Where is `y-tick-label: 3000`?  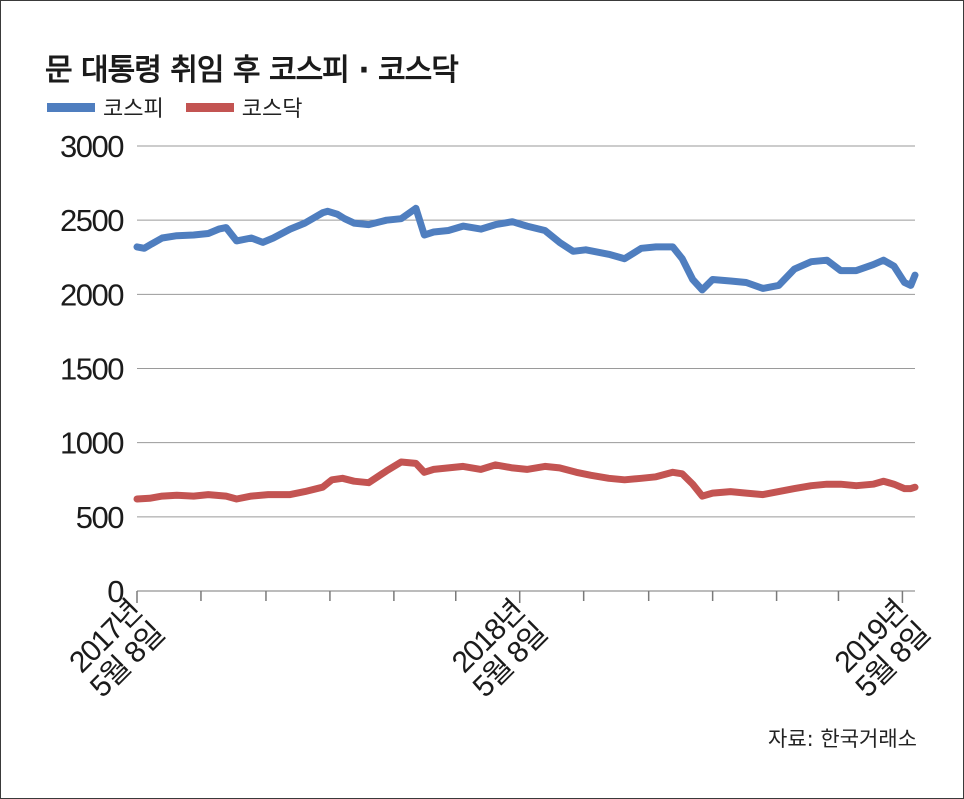
y-tick-label: 3000 is located at coordinates (92, 146).